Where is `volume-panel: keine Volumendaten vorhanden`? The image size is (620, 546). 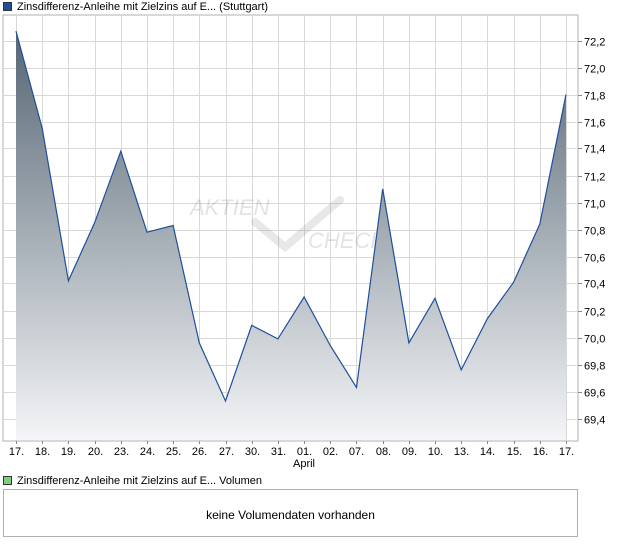 volume-panel: keine Volumendaten vorhanden is located at coordinates (290, 513).